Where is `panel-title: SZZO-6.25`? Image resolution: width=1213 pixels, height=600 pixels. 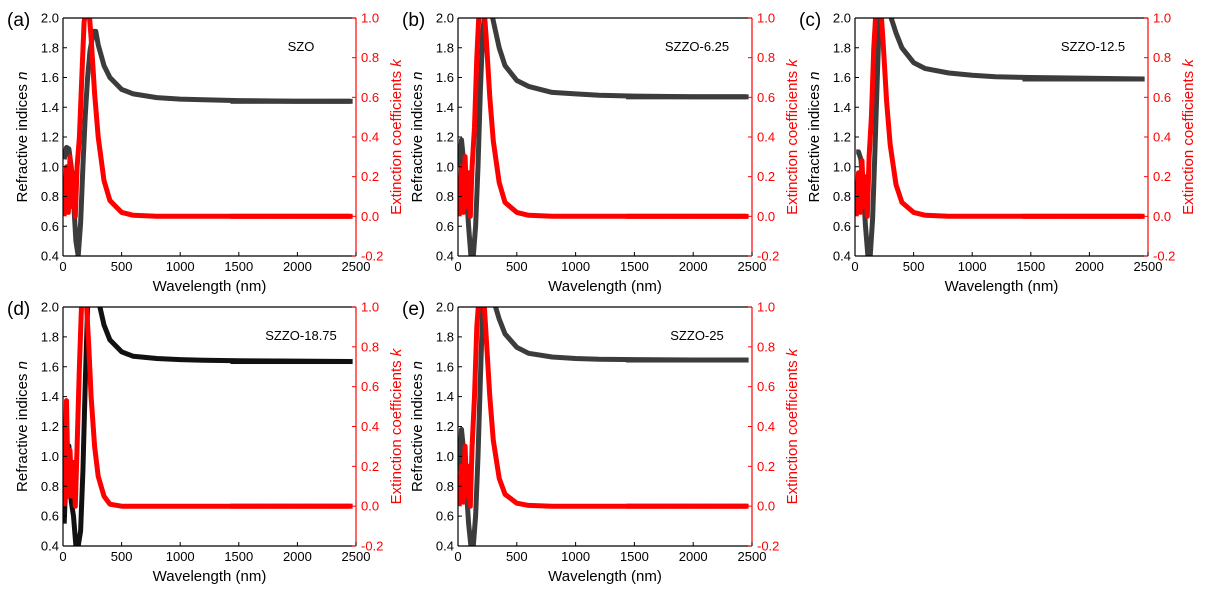 panel-title: SZZO-6.25 is located at coordinates (697, 46).